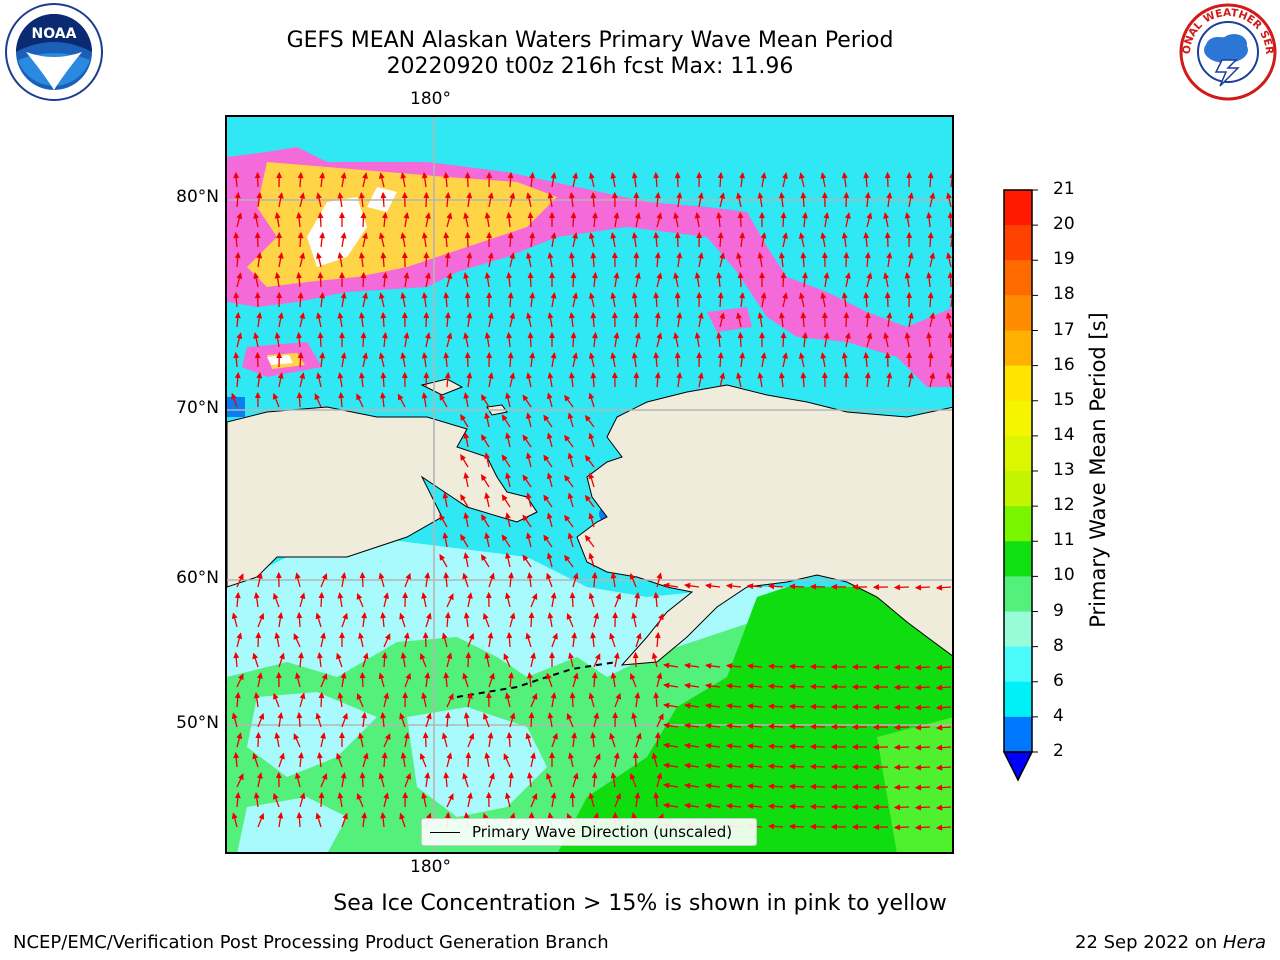  What do you see at coordinates (1058, 680) in the screenshot?
I see `colorbar-tick-label: 6` at bounding box center [1058, 680].